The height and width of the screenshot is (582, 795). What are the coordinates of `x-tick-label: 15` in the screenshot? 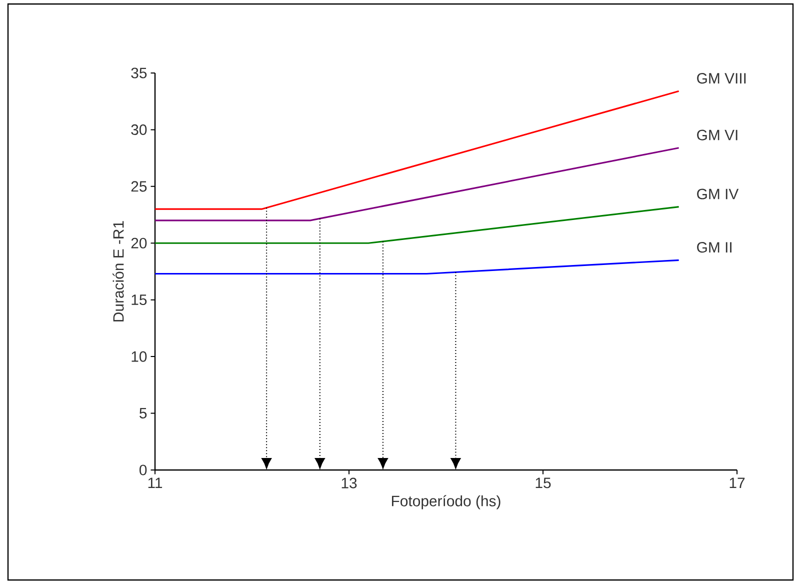 It's located at (543, 483).